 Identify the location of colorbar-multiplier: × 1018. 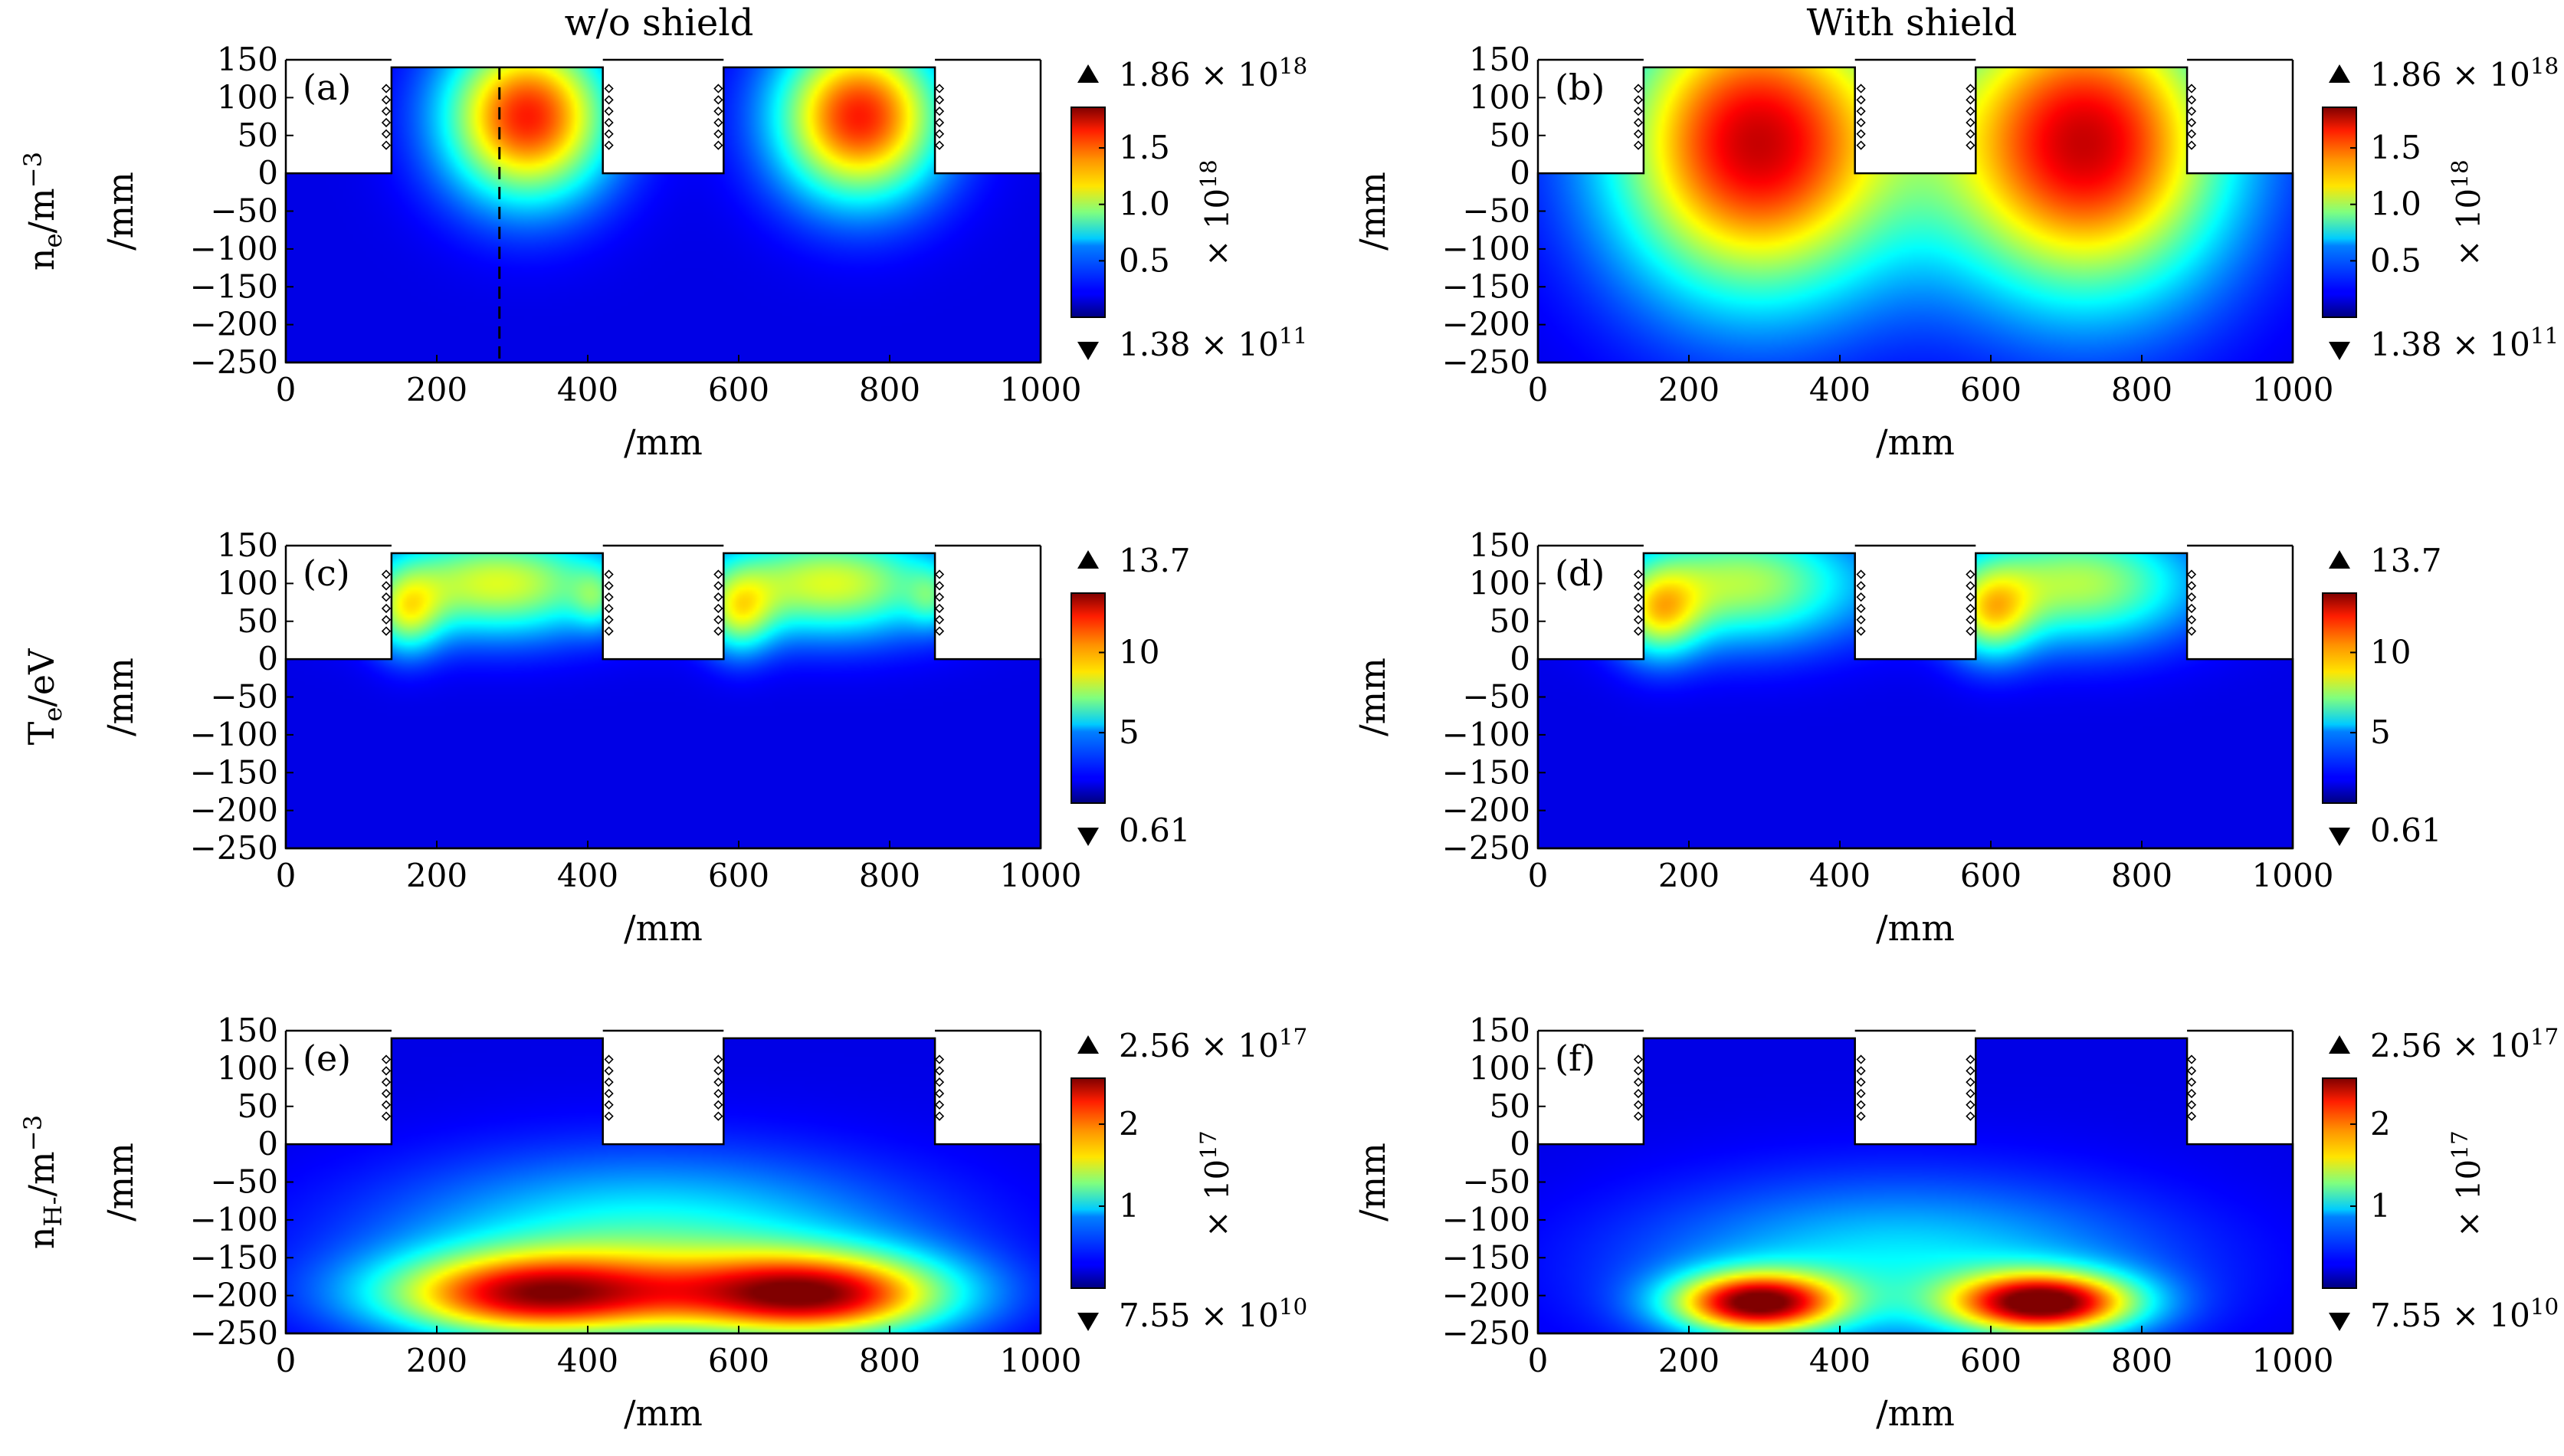
(2467, 212).